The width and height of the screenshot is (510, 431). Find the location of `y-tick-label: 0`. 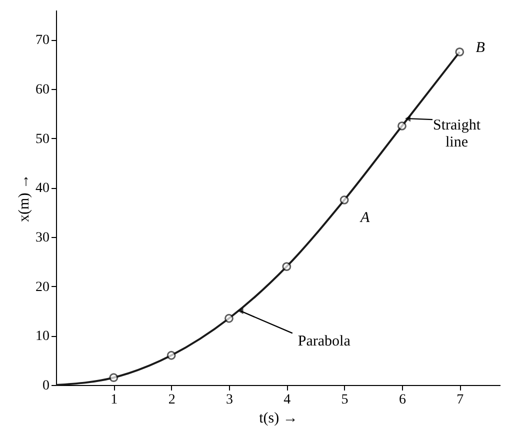

y-tick-label: 0 is located at coordinates (46, 386).